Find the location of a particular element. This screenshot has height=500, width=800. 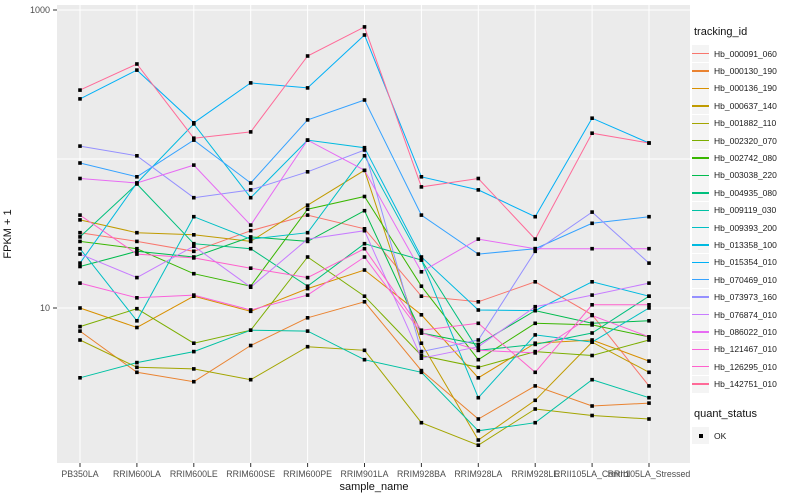

legend-item-Hb_086022_010: Hb_086022_010 is located at coordinates (745, 332).